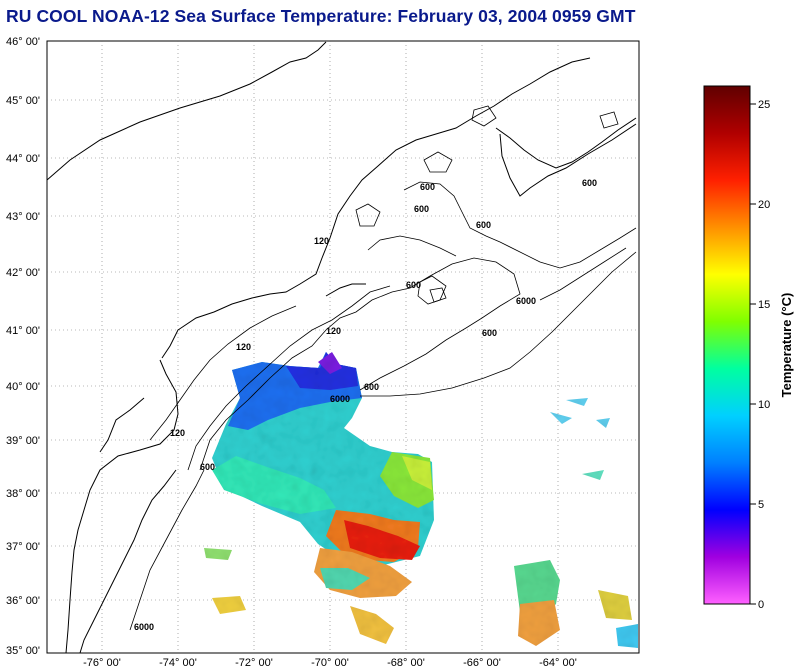 The width and height of the screenshot is (798, 672). What do you see at coordinates (764, 305) in the screenshot?
I see `colorbar-tick-label: 15` at bounding box center [764, 305].